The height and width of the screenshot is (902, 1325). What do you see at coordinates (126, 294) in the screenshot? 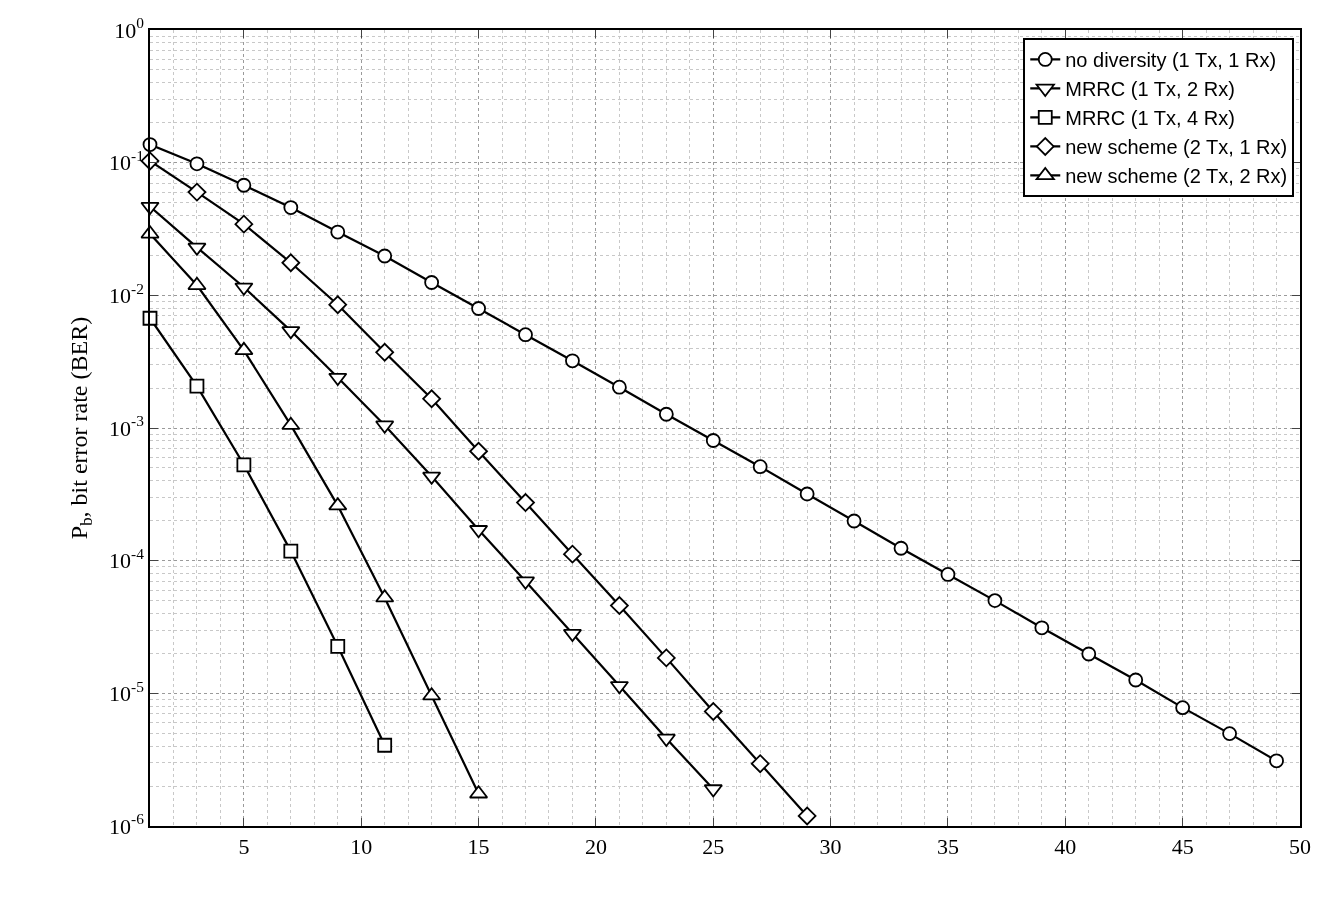
I see `y-tick-label: 10$^{-2}$` at bounding box center [126, 294].